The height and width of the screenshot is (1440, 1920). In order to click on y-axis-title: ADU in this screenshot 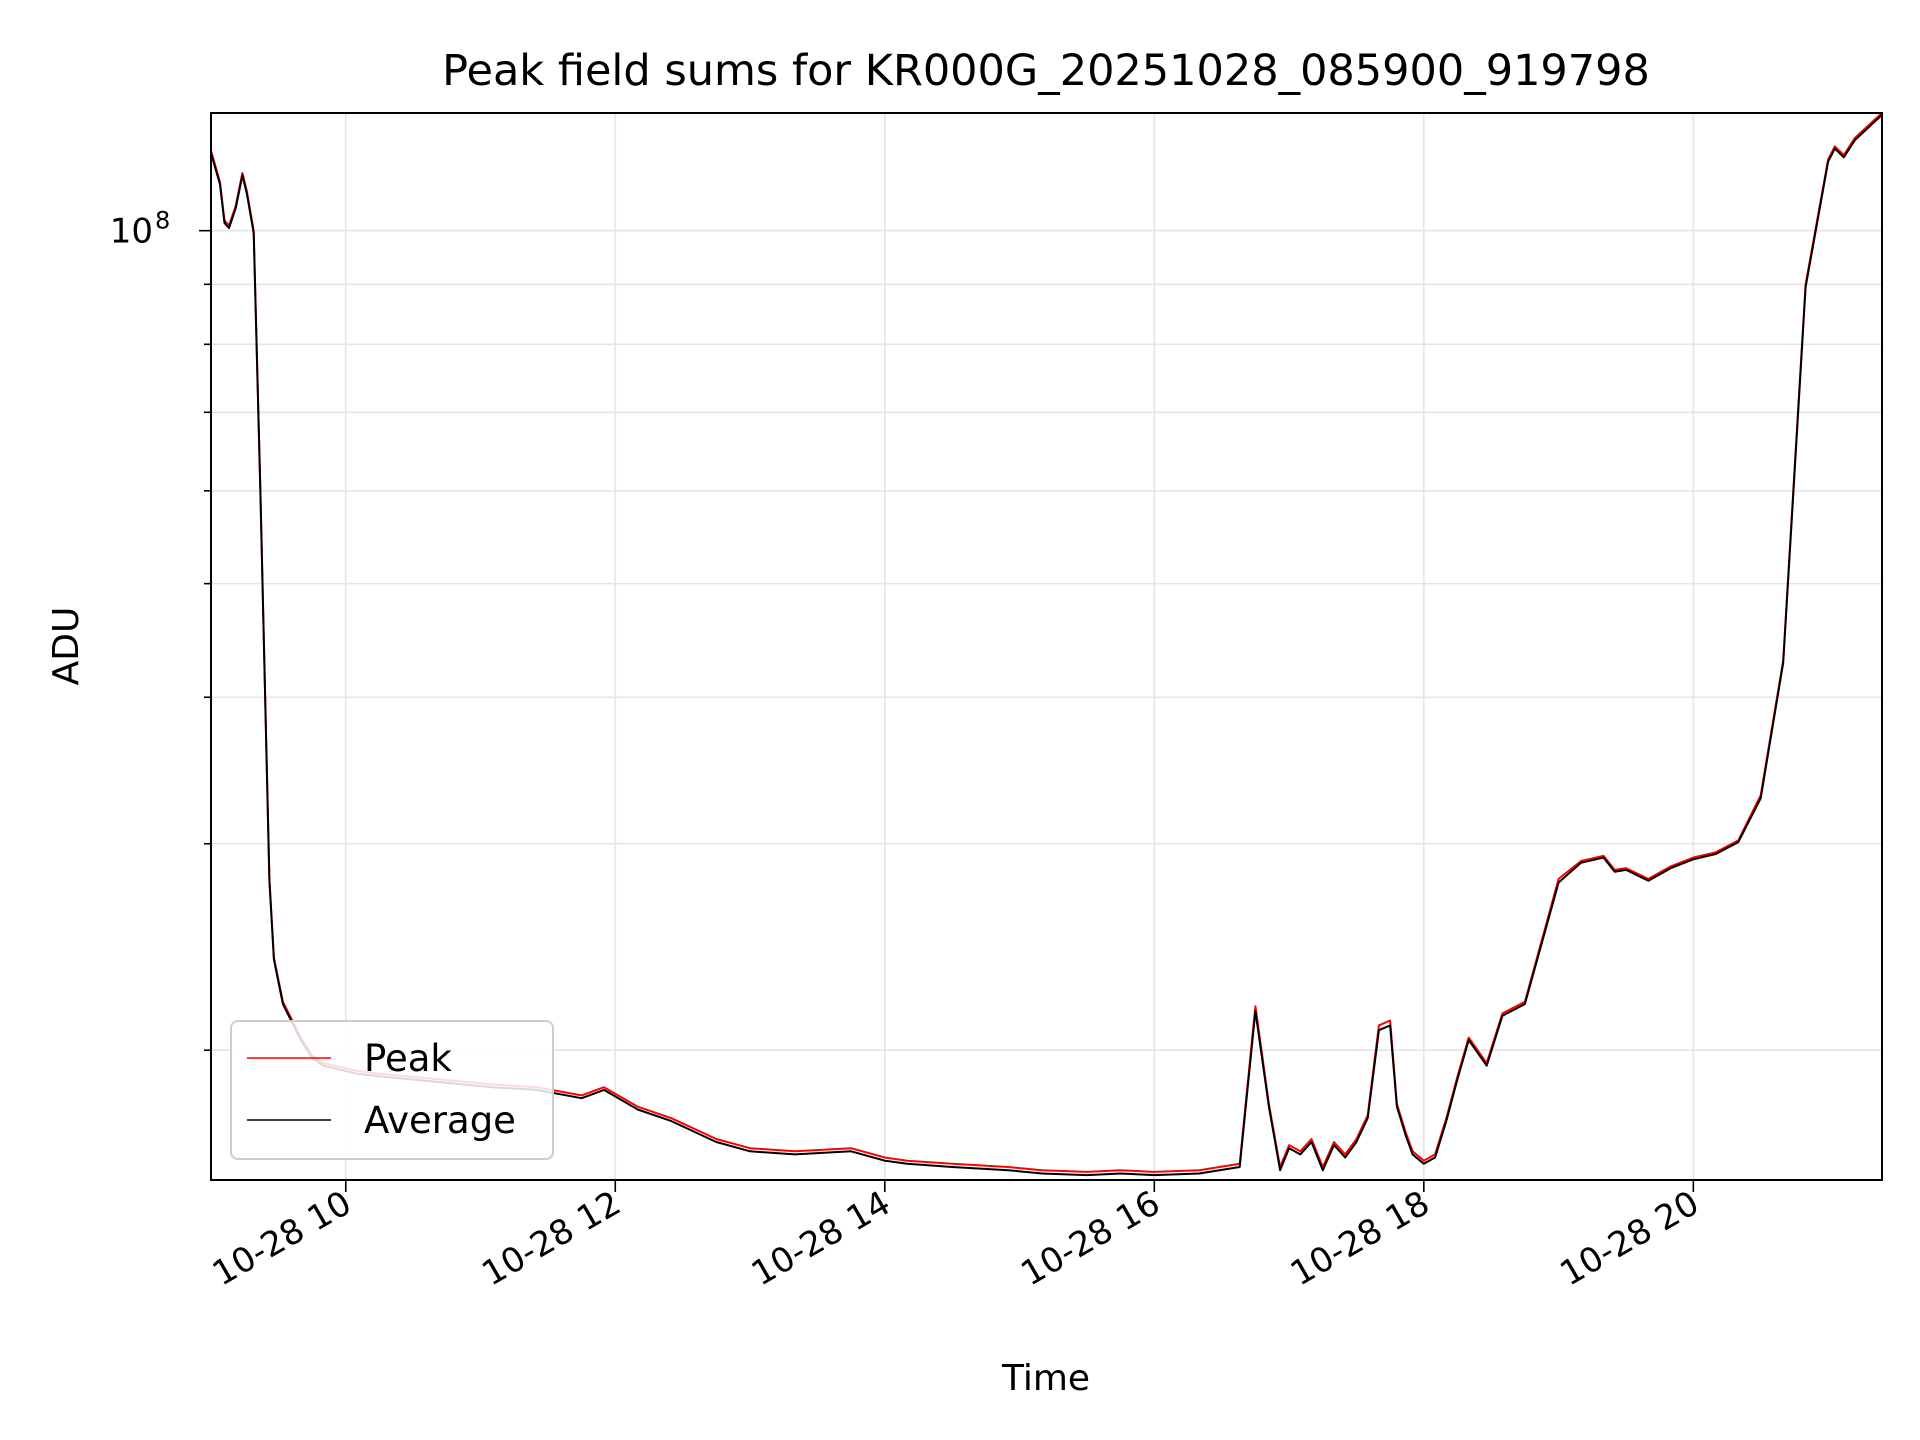, I will do `click(66, 646)`.